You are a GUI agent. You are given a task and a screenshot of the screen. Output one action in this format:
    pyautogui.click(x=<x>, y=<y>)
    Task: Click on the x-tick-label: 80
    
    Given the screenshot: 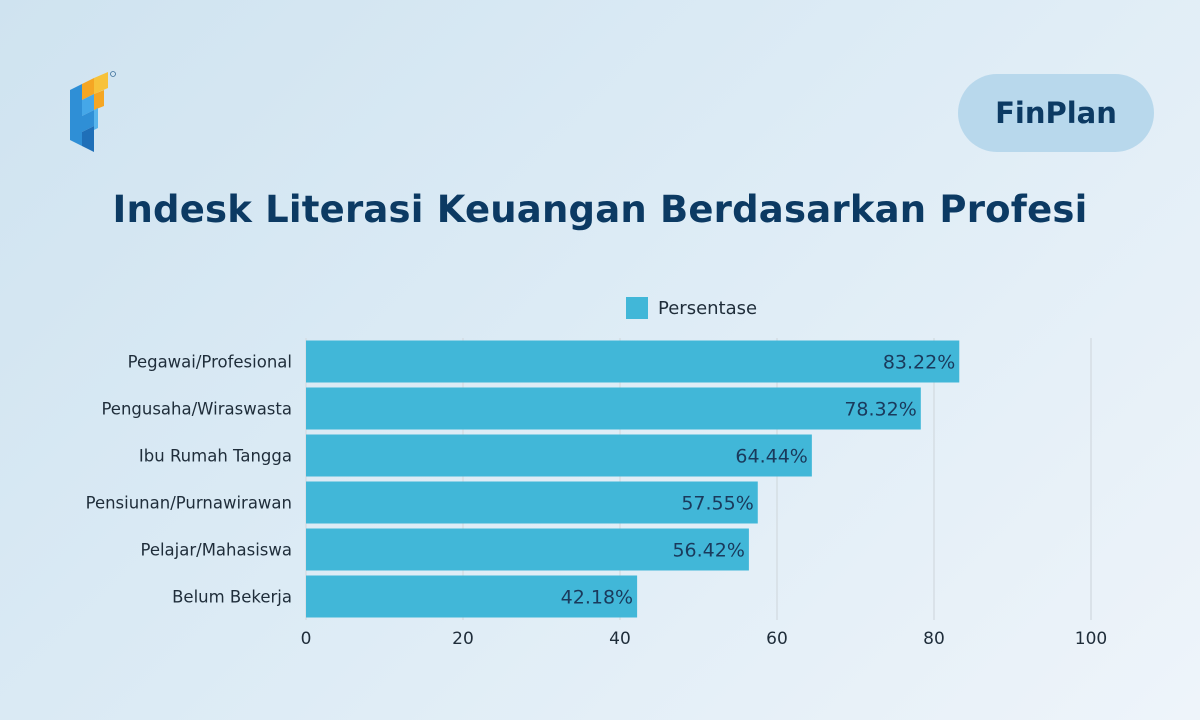 What is the action you would take?
    pyautogui.click(x=934, y=639)
    